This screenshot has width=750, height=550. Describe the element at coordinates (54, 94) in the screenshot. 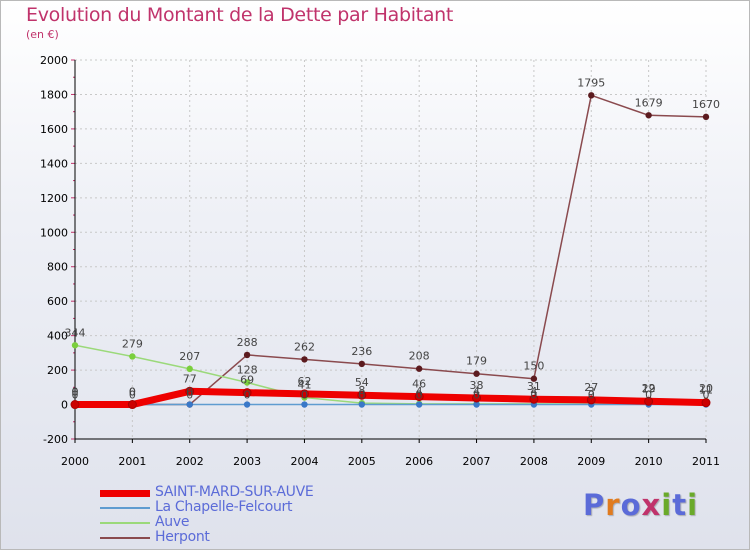

I see `y-tick-label: 1800` at that location.